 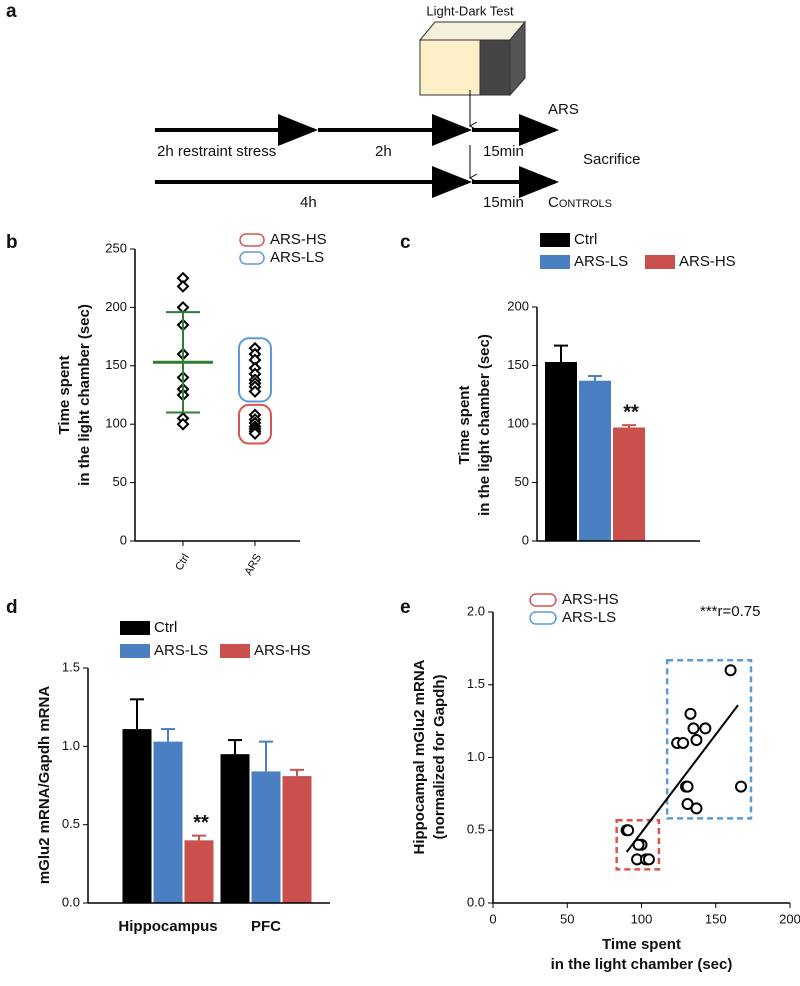 What do you see at coordinates (518, 305) in the screenshot?
I see `y-tick-label: 200` at bounding box center [518, 305].